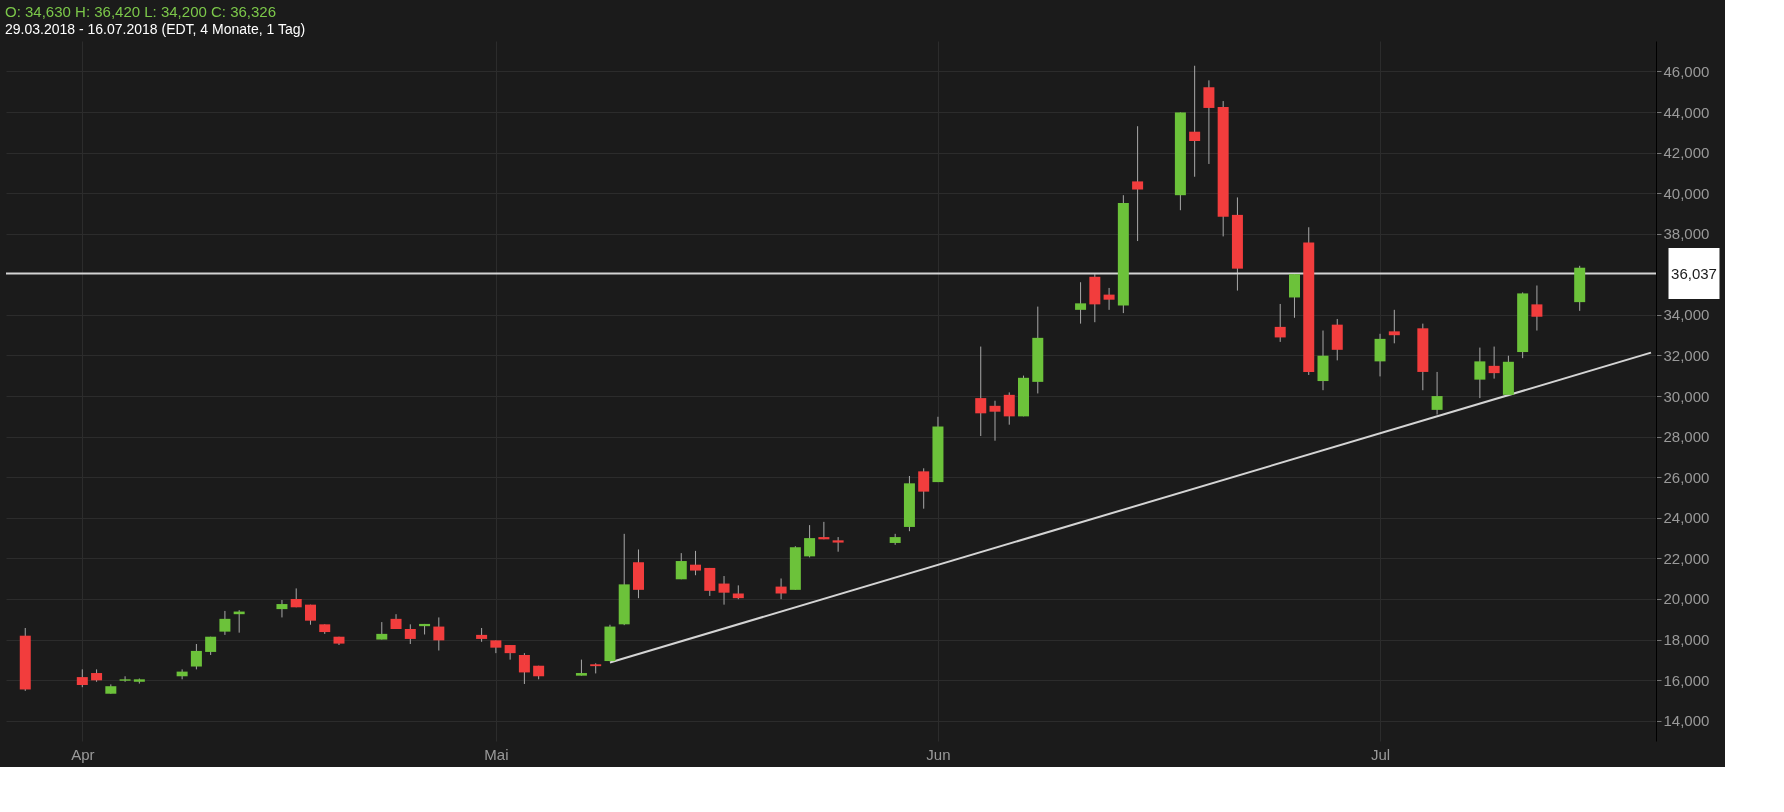  Describe the element at coordinates (1686, 477) in the screenshot. I see `y-tick-label: 26,000` at that location.